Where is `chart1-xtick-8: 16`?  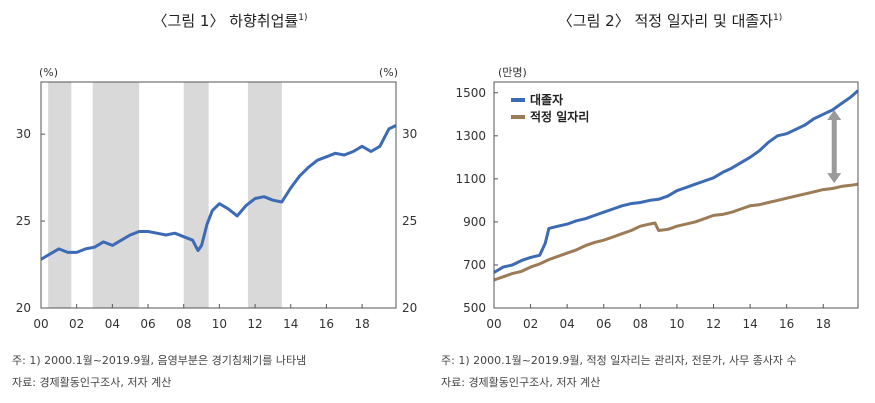
chart1-xtick-8: 16 is located at coordinates (326, 324).